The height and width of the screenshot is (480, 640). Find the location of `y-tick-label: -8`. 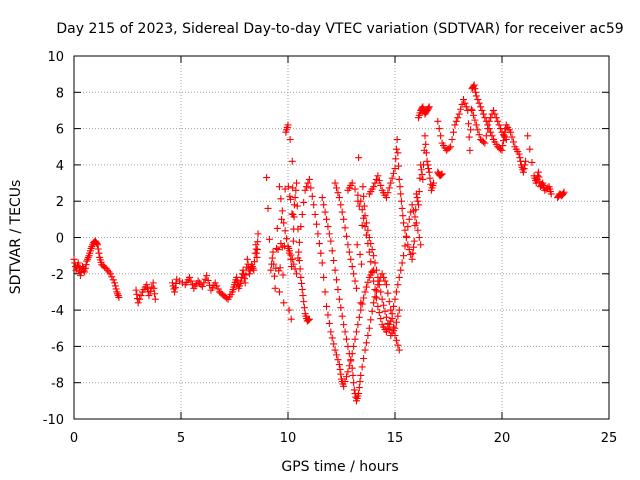

y-tick-label: -8 is located at coordinates (57, 384).